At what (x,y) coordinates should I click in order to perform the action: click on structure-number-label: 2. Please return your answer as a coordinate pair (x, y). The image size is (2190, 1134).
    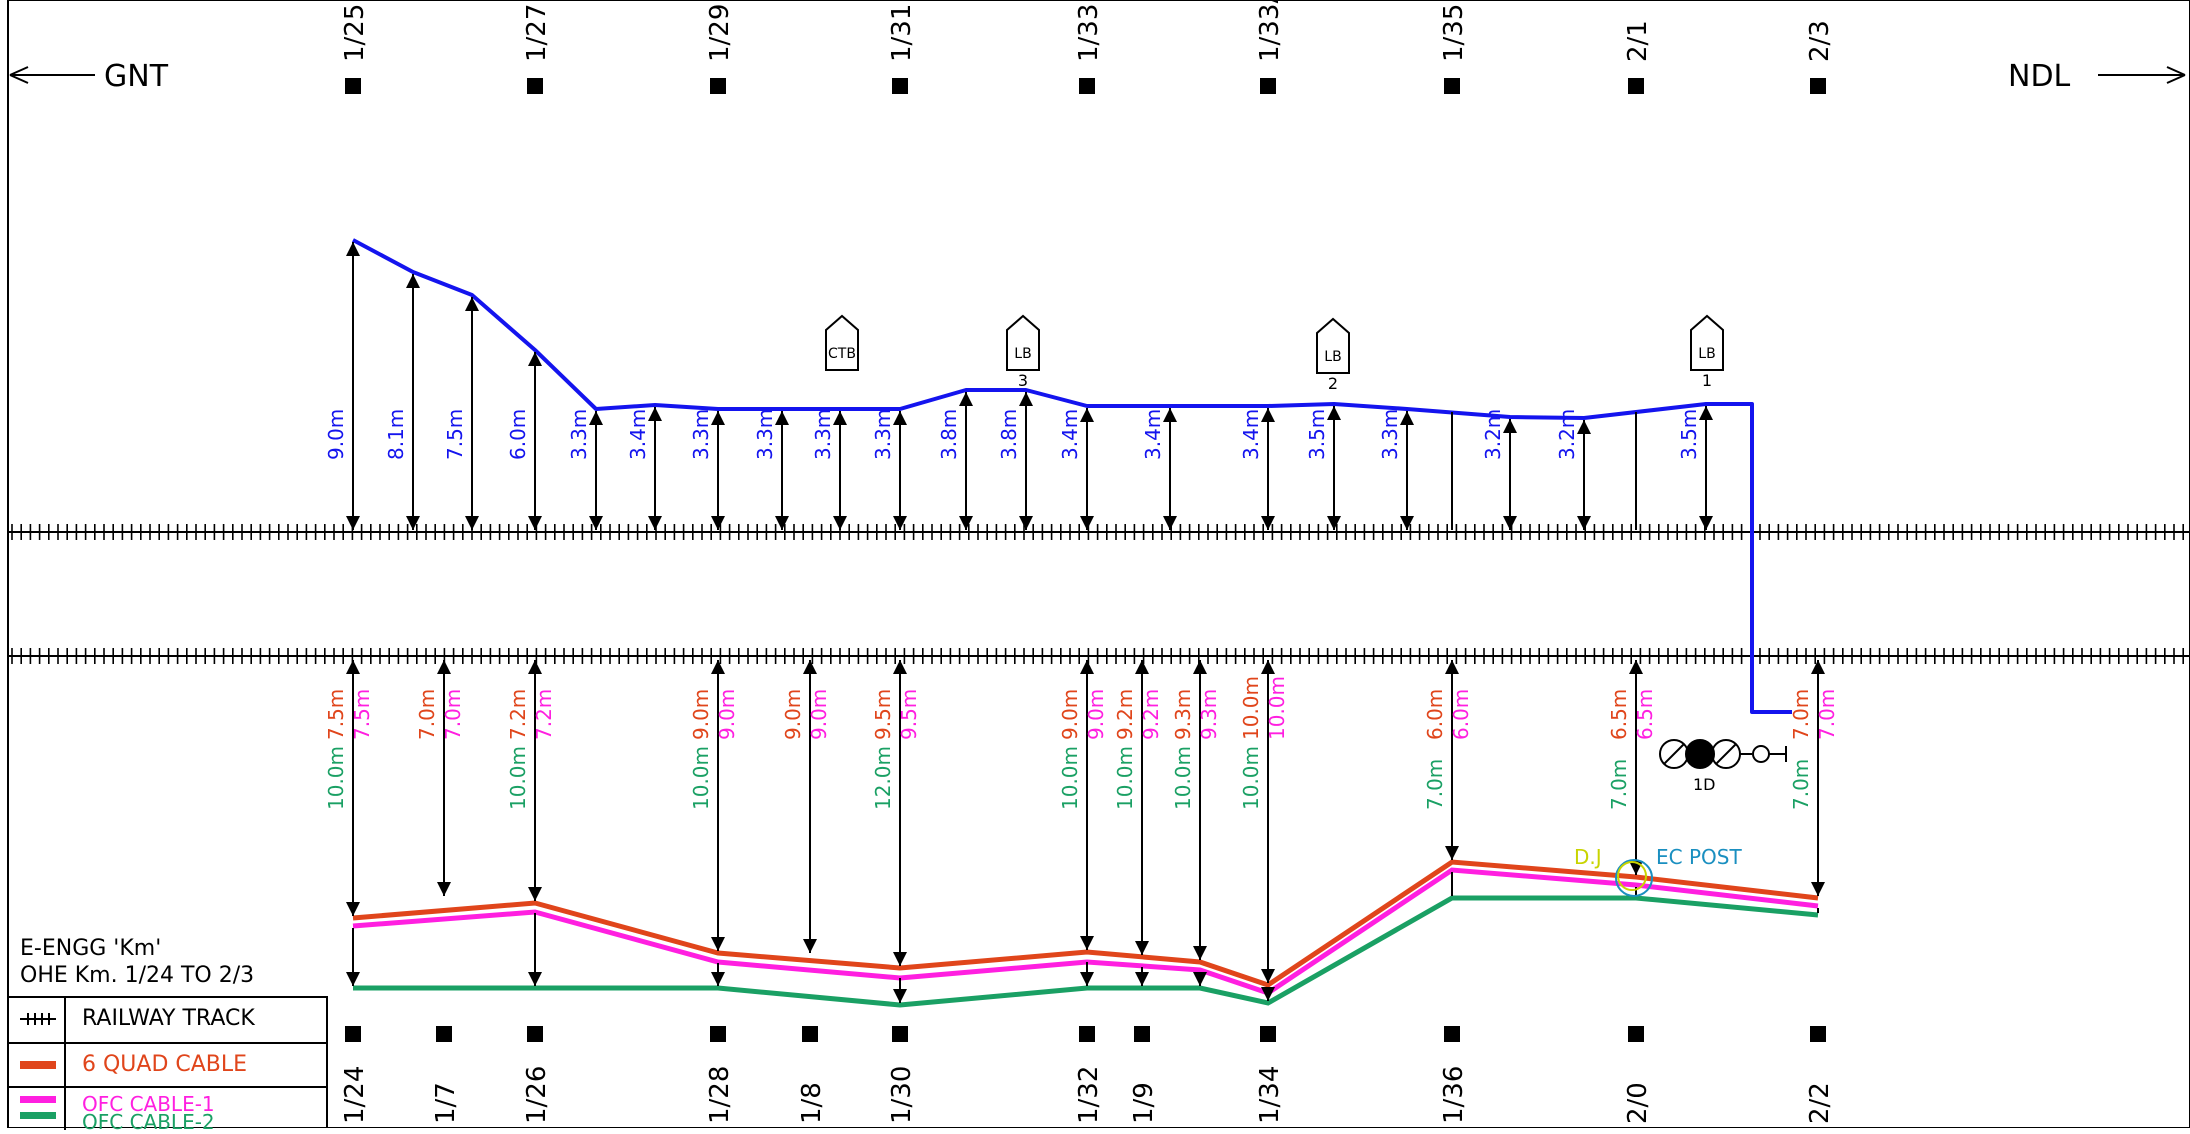
    Looking at the image, I should click on (1333, 383).